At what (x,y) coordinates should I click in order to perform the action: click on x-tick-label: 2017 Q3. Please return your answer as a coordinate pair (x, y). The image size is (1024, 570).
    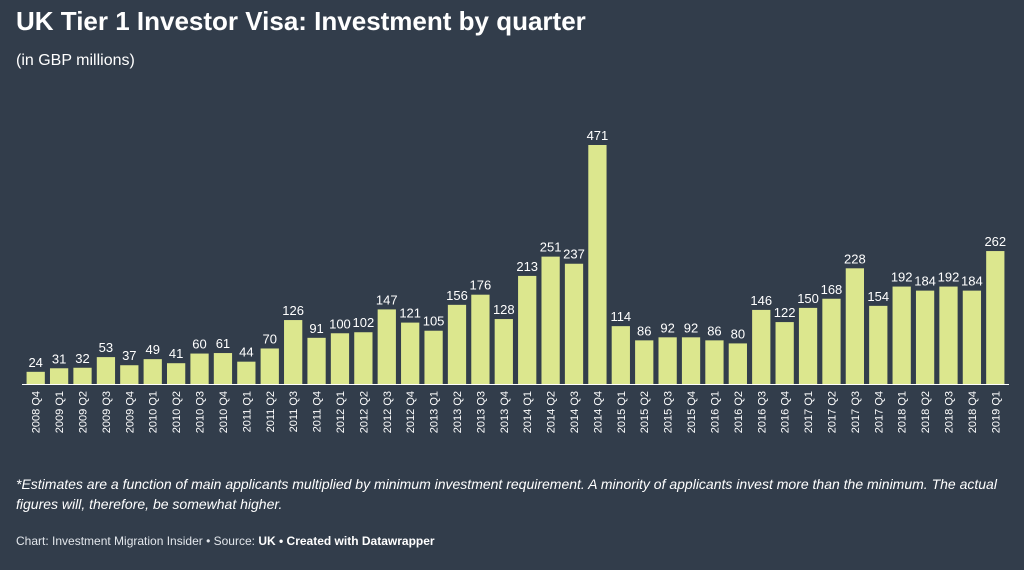
    Looking at the image, I should click on (856, 412).